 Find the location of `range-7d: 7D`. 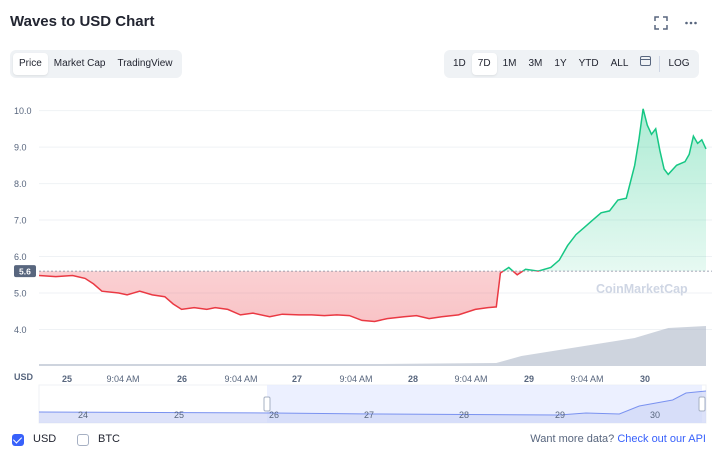

range-7d: 7D is located at coordinates (484, 64).